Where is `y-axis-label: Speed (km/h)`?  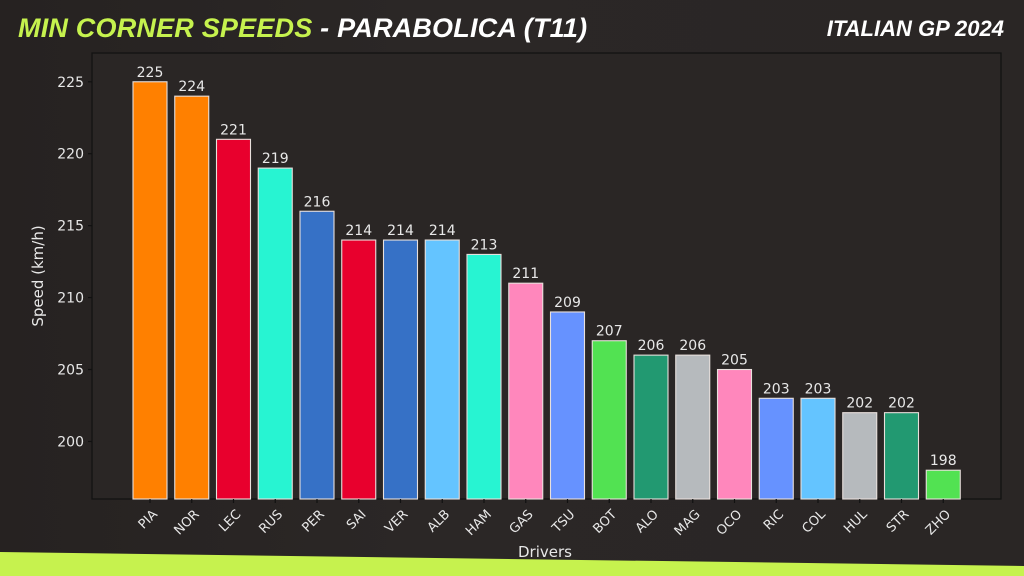 y-axis-label: Speed (km/h) is located at coordinates (38, 275).